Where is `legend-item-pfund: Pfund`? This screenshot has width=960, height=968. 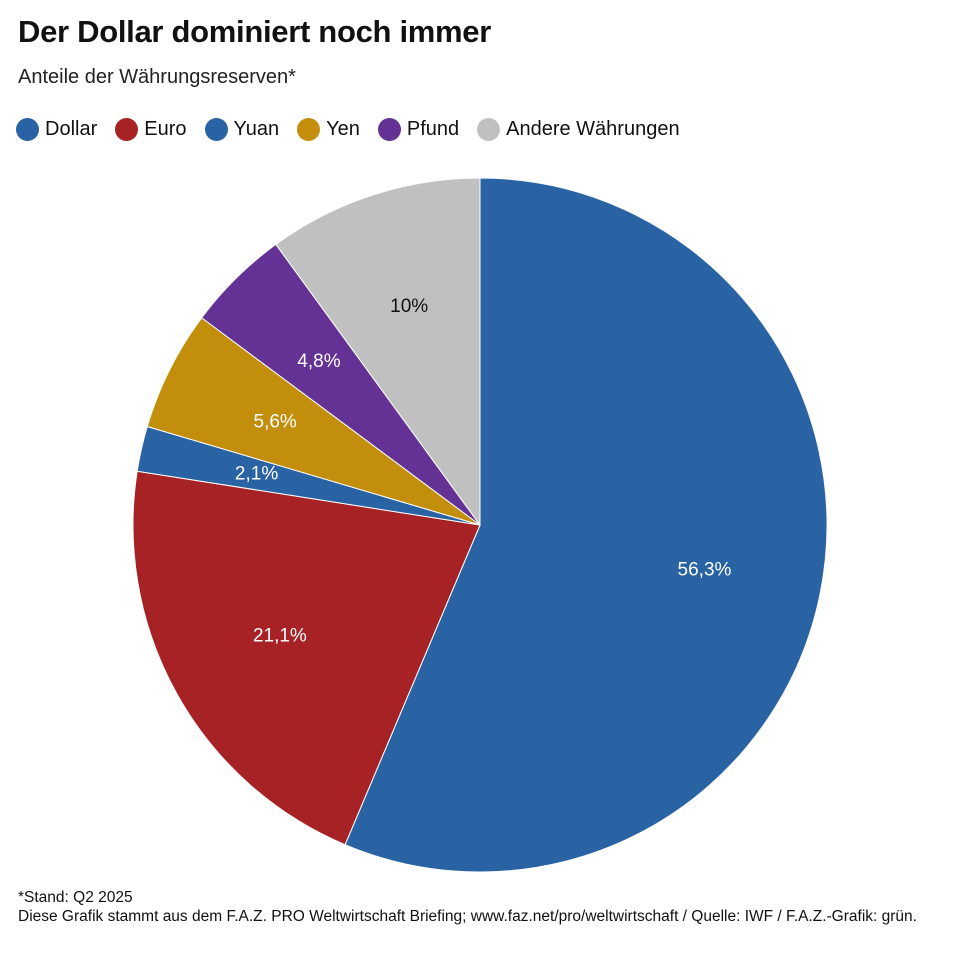
legend-item-pfund: Pfund is located at coordinates (418, 129).